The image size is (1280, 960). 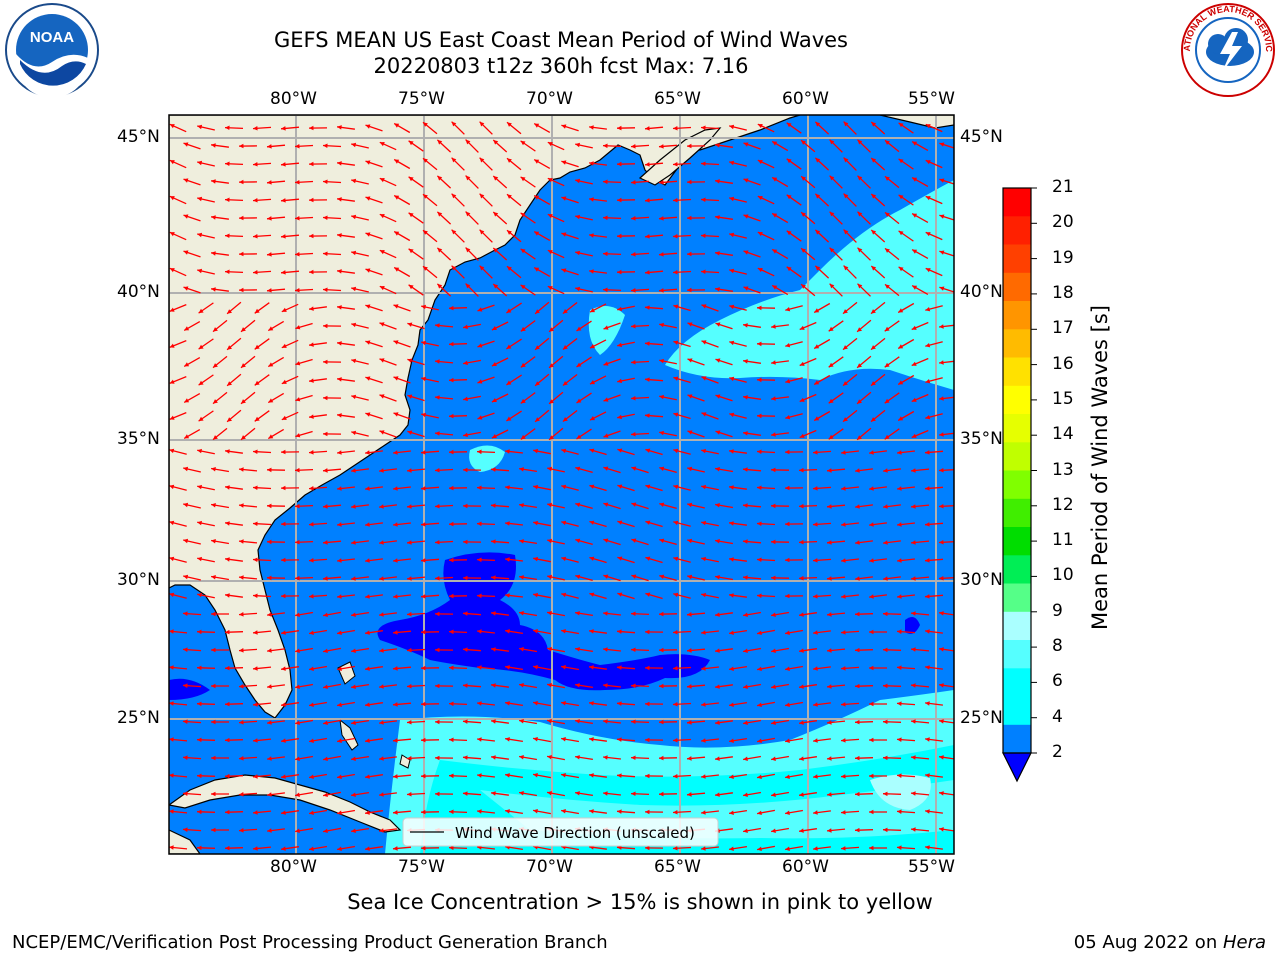 What do you see at coordinates (1063, 470) in the screenshot?
I see `colorbar-tick-label: 13` at bounding box center [1063, 470].